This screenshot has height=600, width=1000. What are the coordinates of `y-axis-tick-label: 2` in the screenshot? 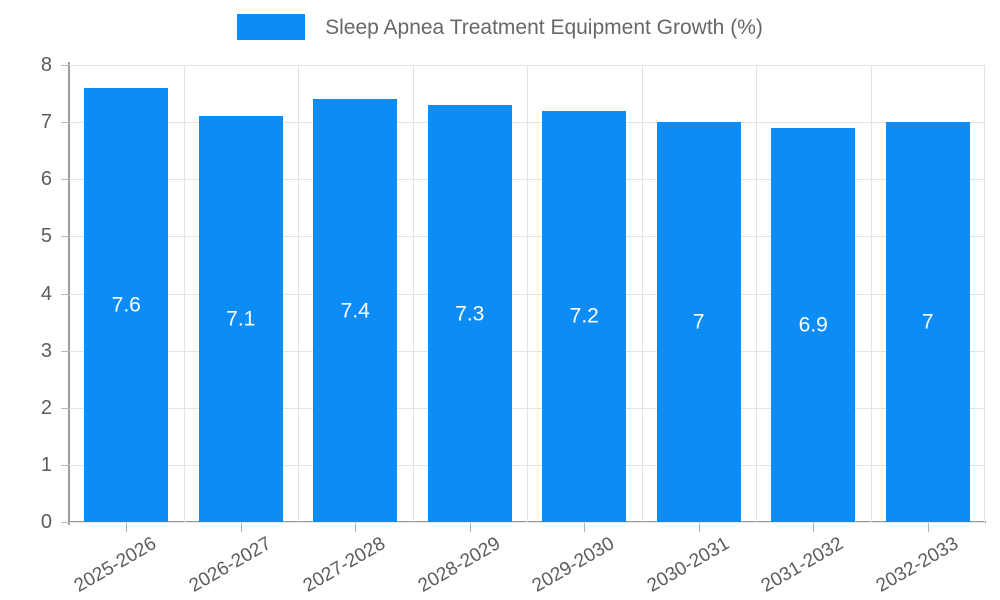 It's located at (46, 407).